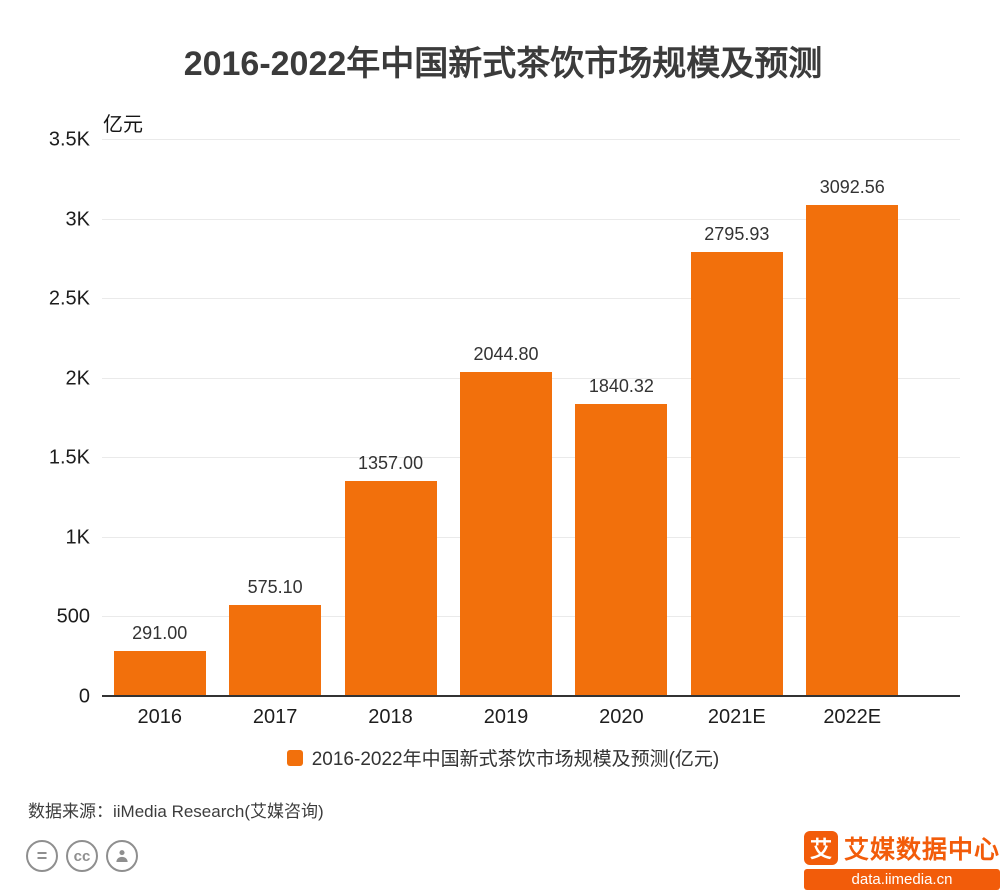 Image resolution: width=1006 pixels, height=892 pixels. What do you see at coordinates (621, 717) in the screenshot?
I see `x-axis-label: 2020` at bounding box center [621, 717].